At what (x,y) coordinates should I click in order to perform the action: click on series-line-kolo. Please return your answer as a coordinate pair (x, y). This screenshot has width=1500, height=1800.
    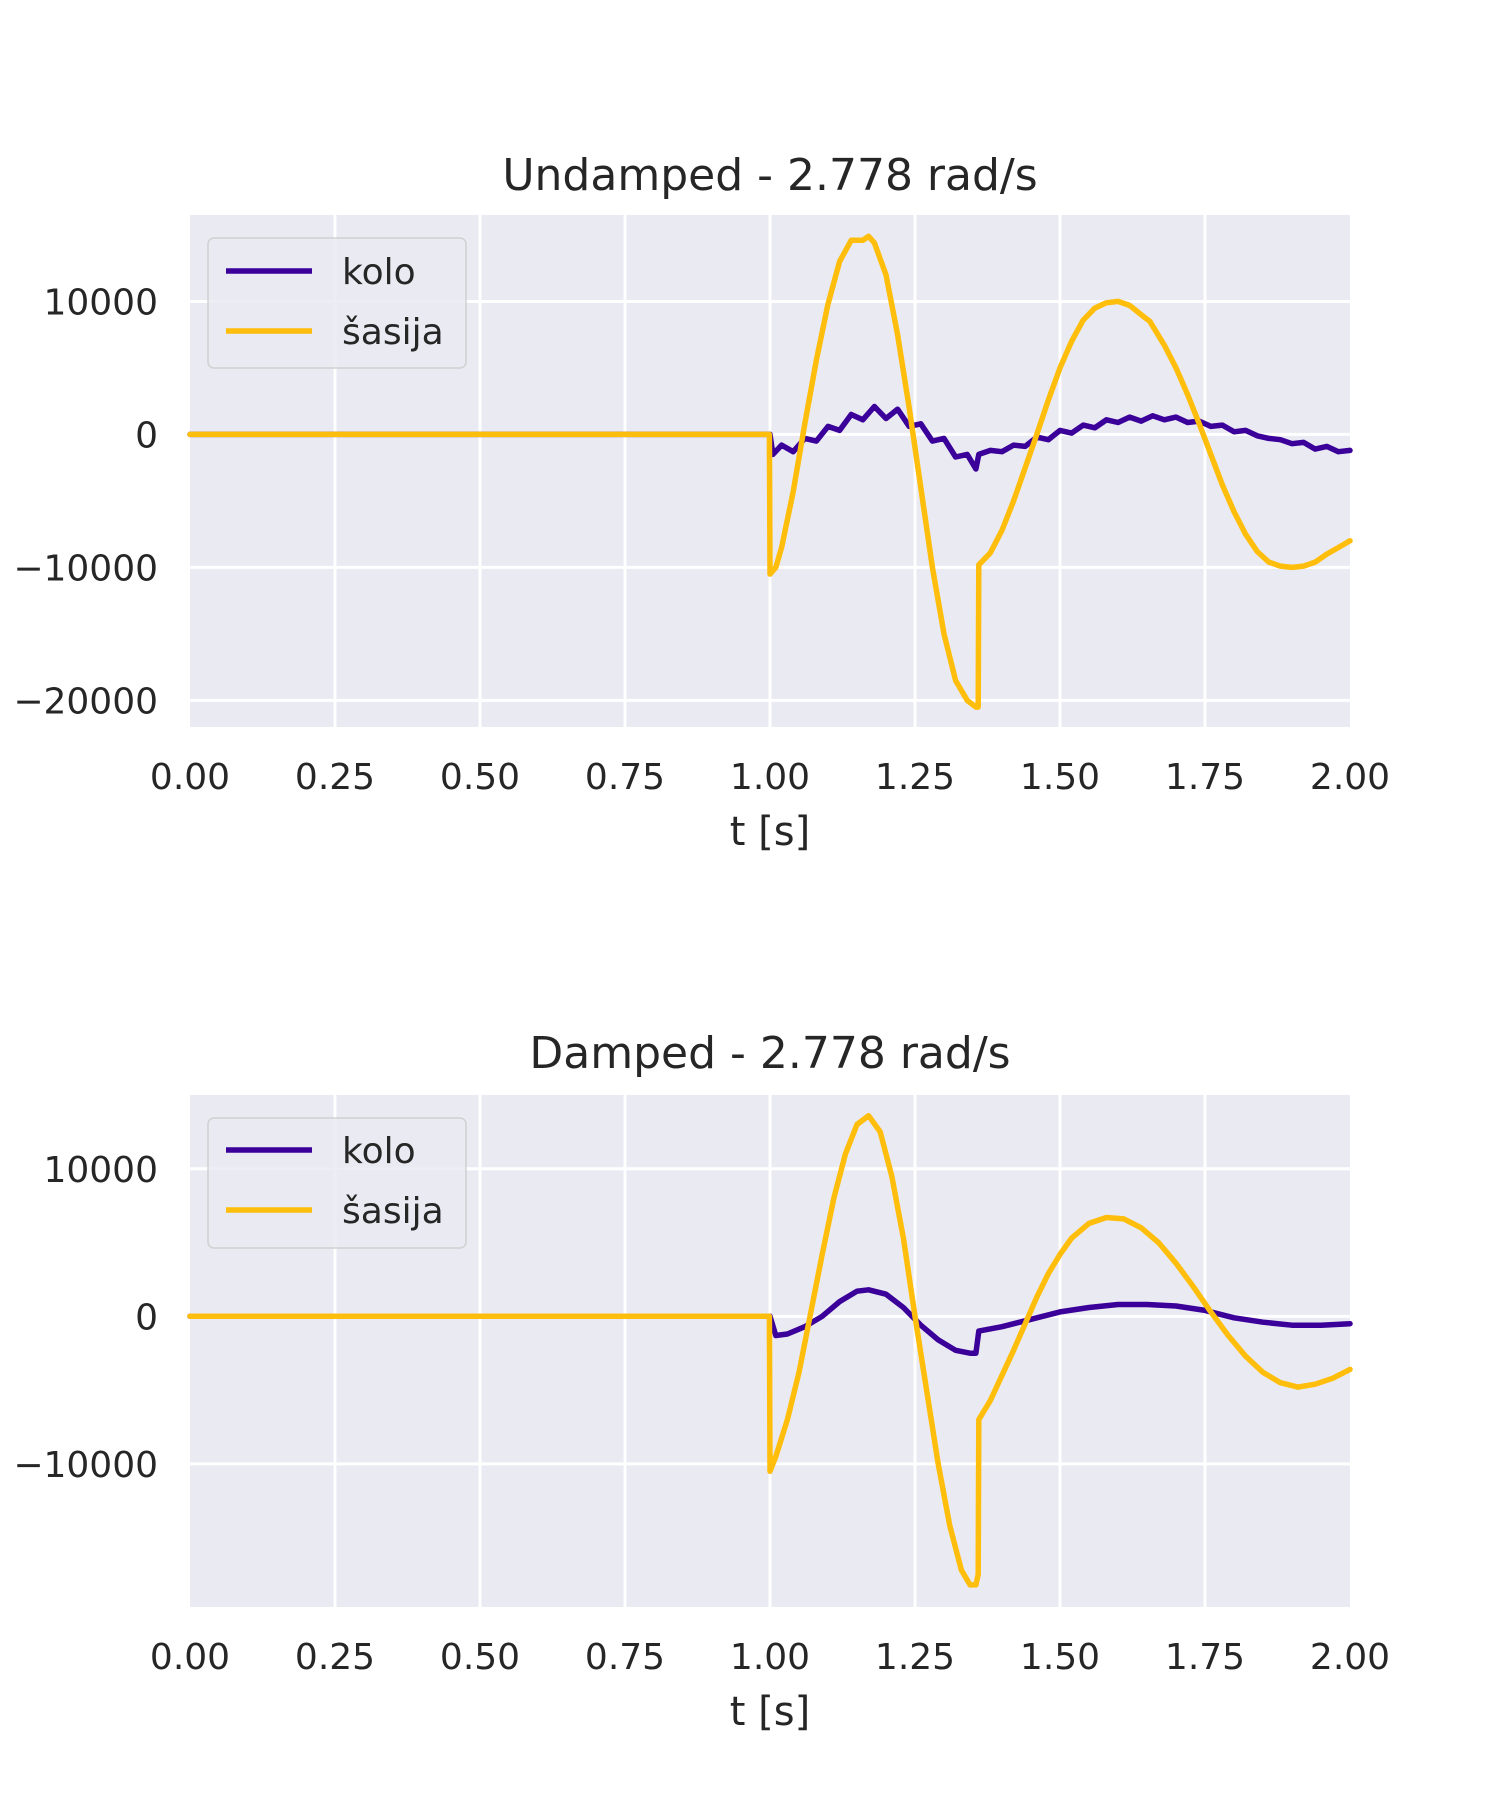
    Looking at the image, I should click on (770, 437).